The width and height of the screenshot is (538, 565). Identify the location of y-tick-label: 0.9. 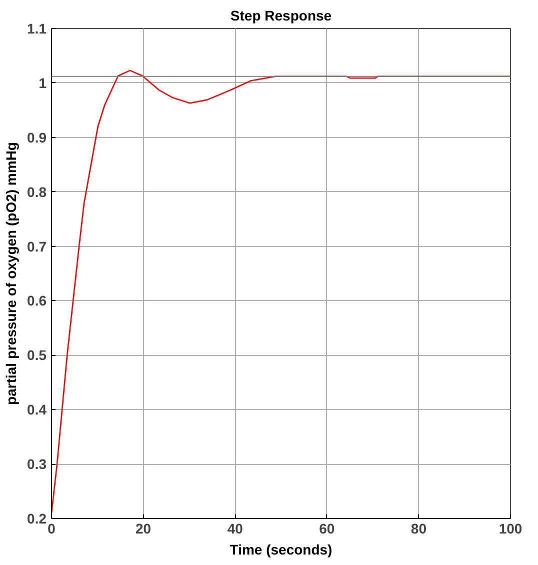
(37, 137).